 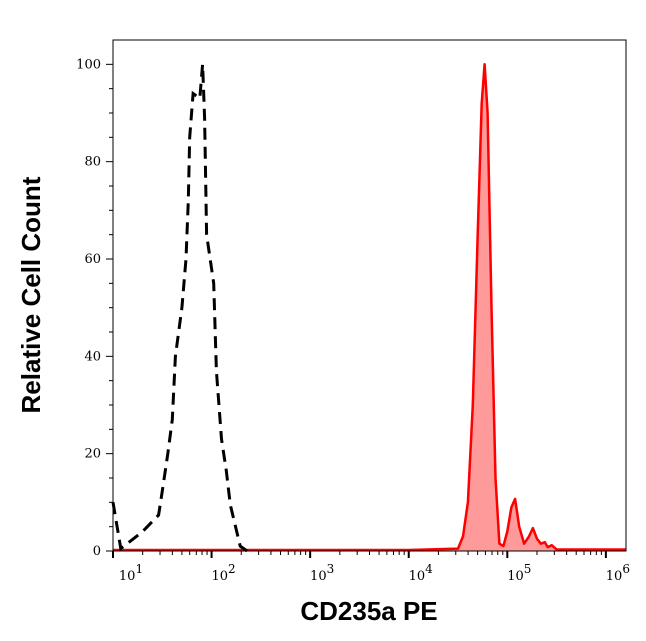 What do you see at coordinates (626, 569) in the screenshot?
I see `x-tick-exponent: 6` at bounding box center [626, 569].